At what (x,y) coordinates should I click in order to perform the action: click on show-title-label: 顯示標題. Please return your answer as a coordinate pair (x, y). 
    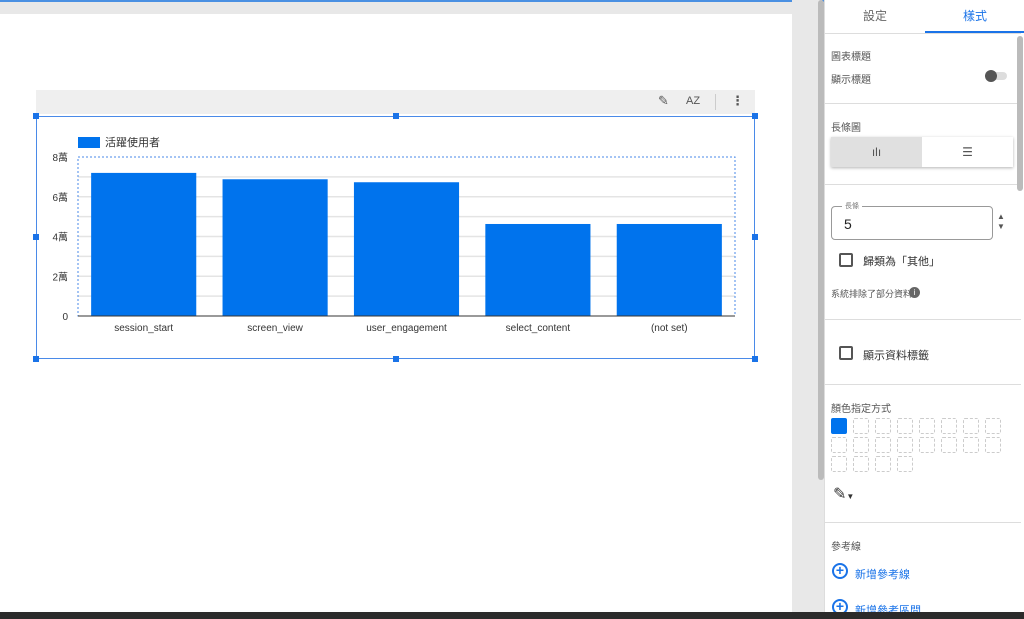
    Looking at the image, I should click on (851, 80).